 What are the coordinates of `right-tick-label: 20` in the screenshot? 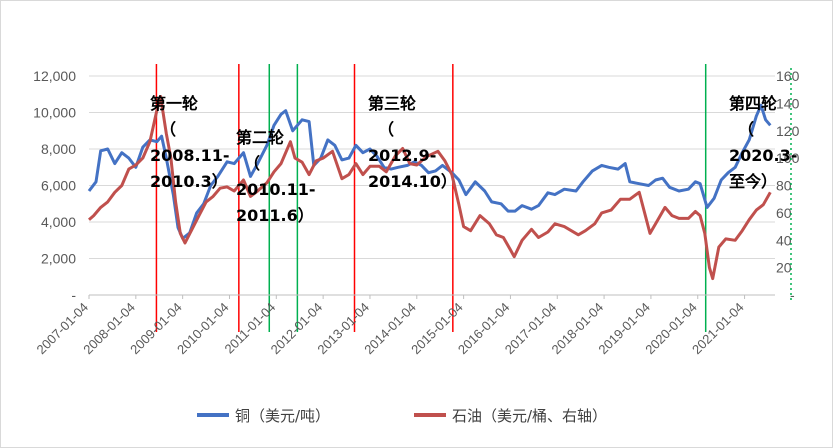 It's located at (784, 268).